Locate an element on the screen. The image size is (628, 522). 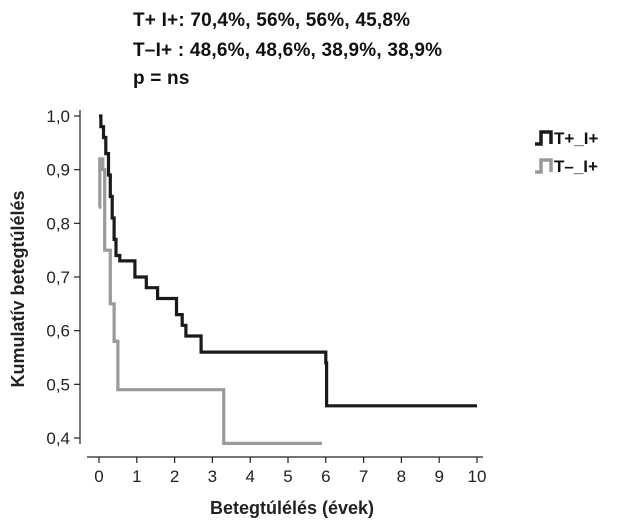
x-tick-label: 2 is located at coordinates (174, 476).